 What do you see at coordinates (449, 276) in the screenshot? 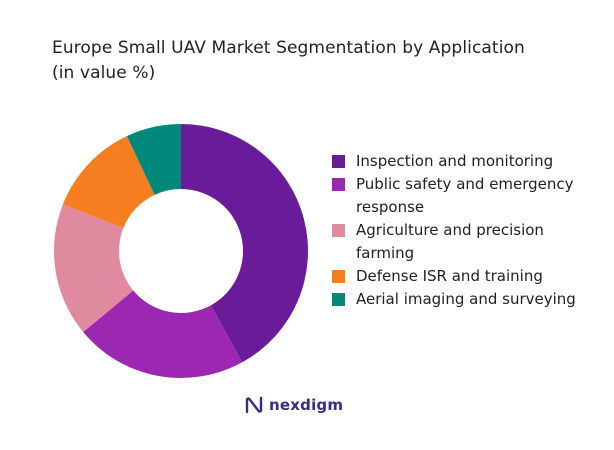
I see `legend-label: Defense ISR and training` at bounding box center [449, 276].